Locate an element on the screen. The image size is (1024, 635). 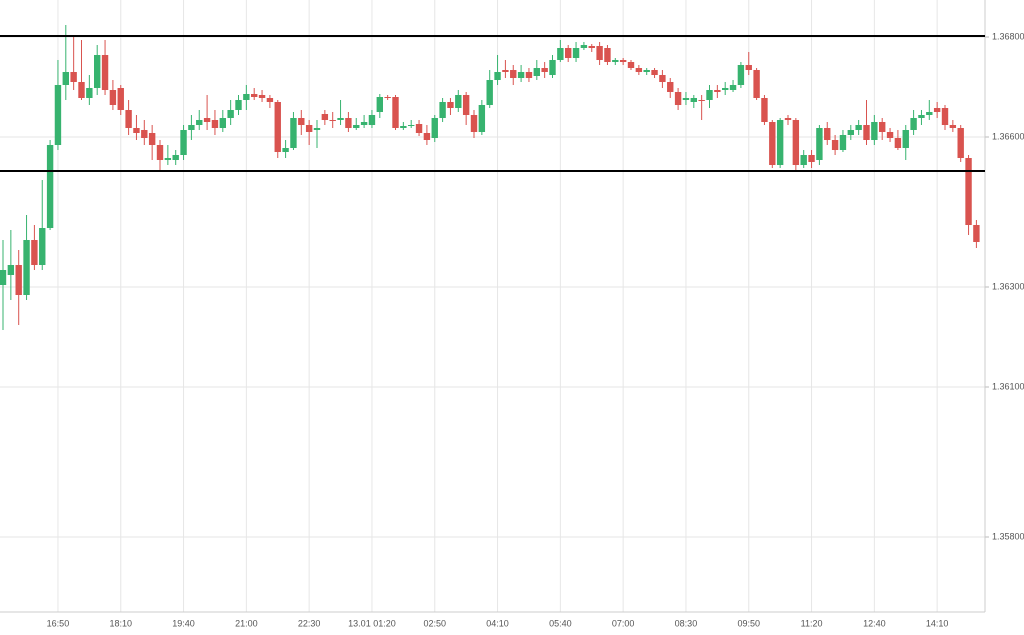
y-tick-label: 1.35800 is located at coordinates (1008, 536).